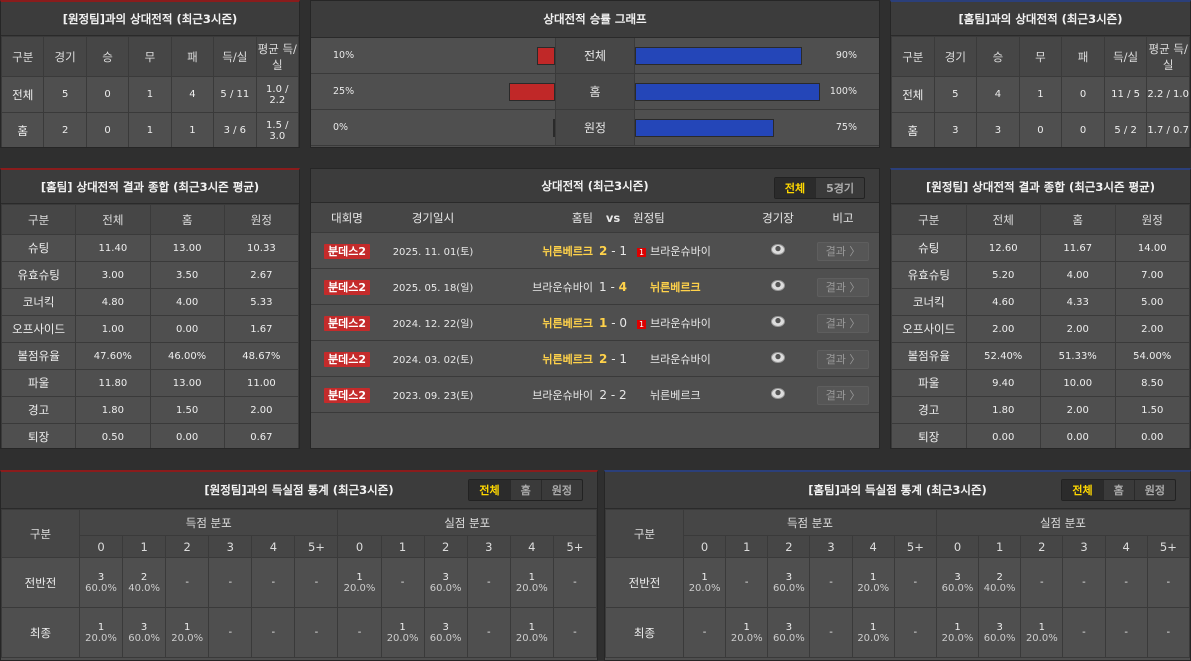 Image resolution: width=1191 pixels, height=661 pixels. What do you see at coordinates (595, 323) in the screenshot?
I see `match-row: 분데스2 2024. 12. 22(일) 뉘른베르크 1 - 0 1 브라운슈바이 결과 〉` at bounding box center [595, 323].